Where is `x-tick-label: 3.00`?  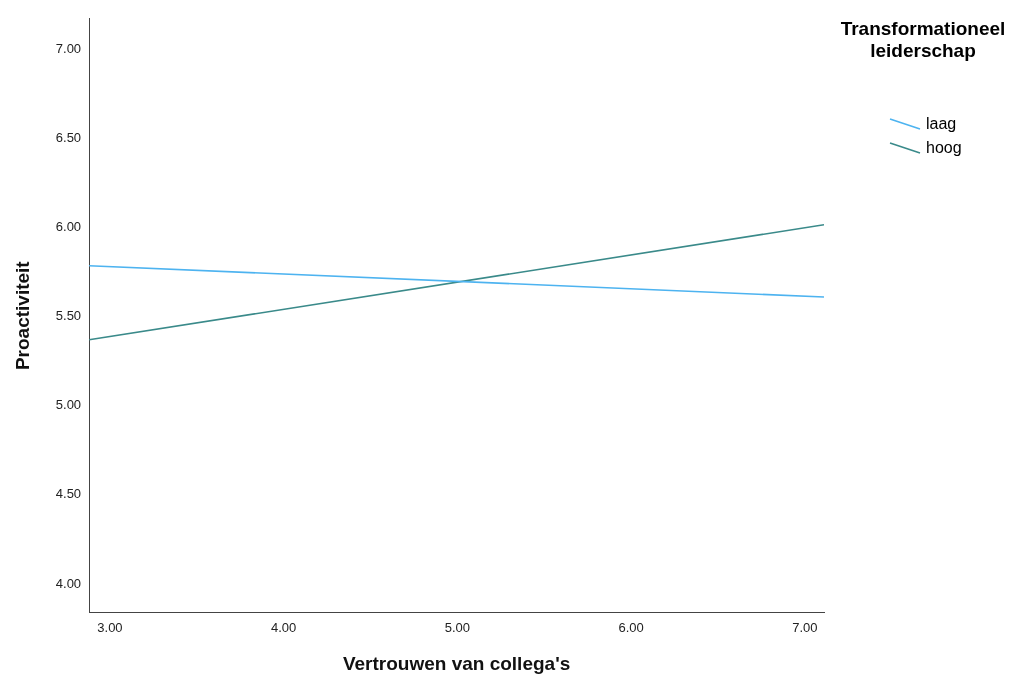
x-tick-label: 3.00 is located at coordinates (110, 627).